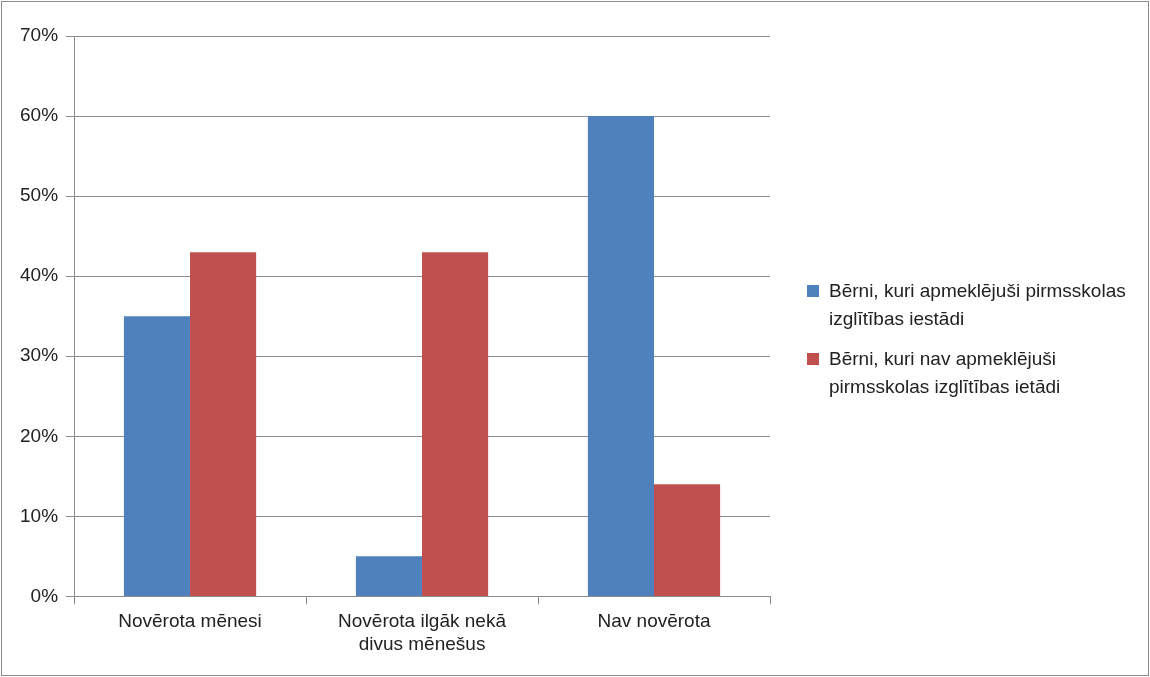 This screenshot has height=677, width=1150. Describe the element at coordinates (39, 115) in the screenshot. I see `y-tick-label: 60%` at that location.